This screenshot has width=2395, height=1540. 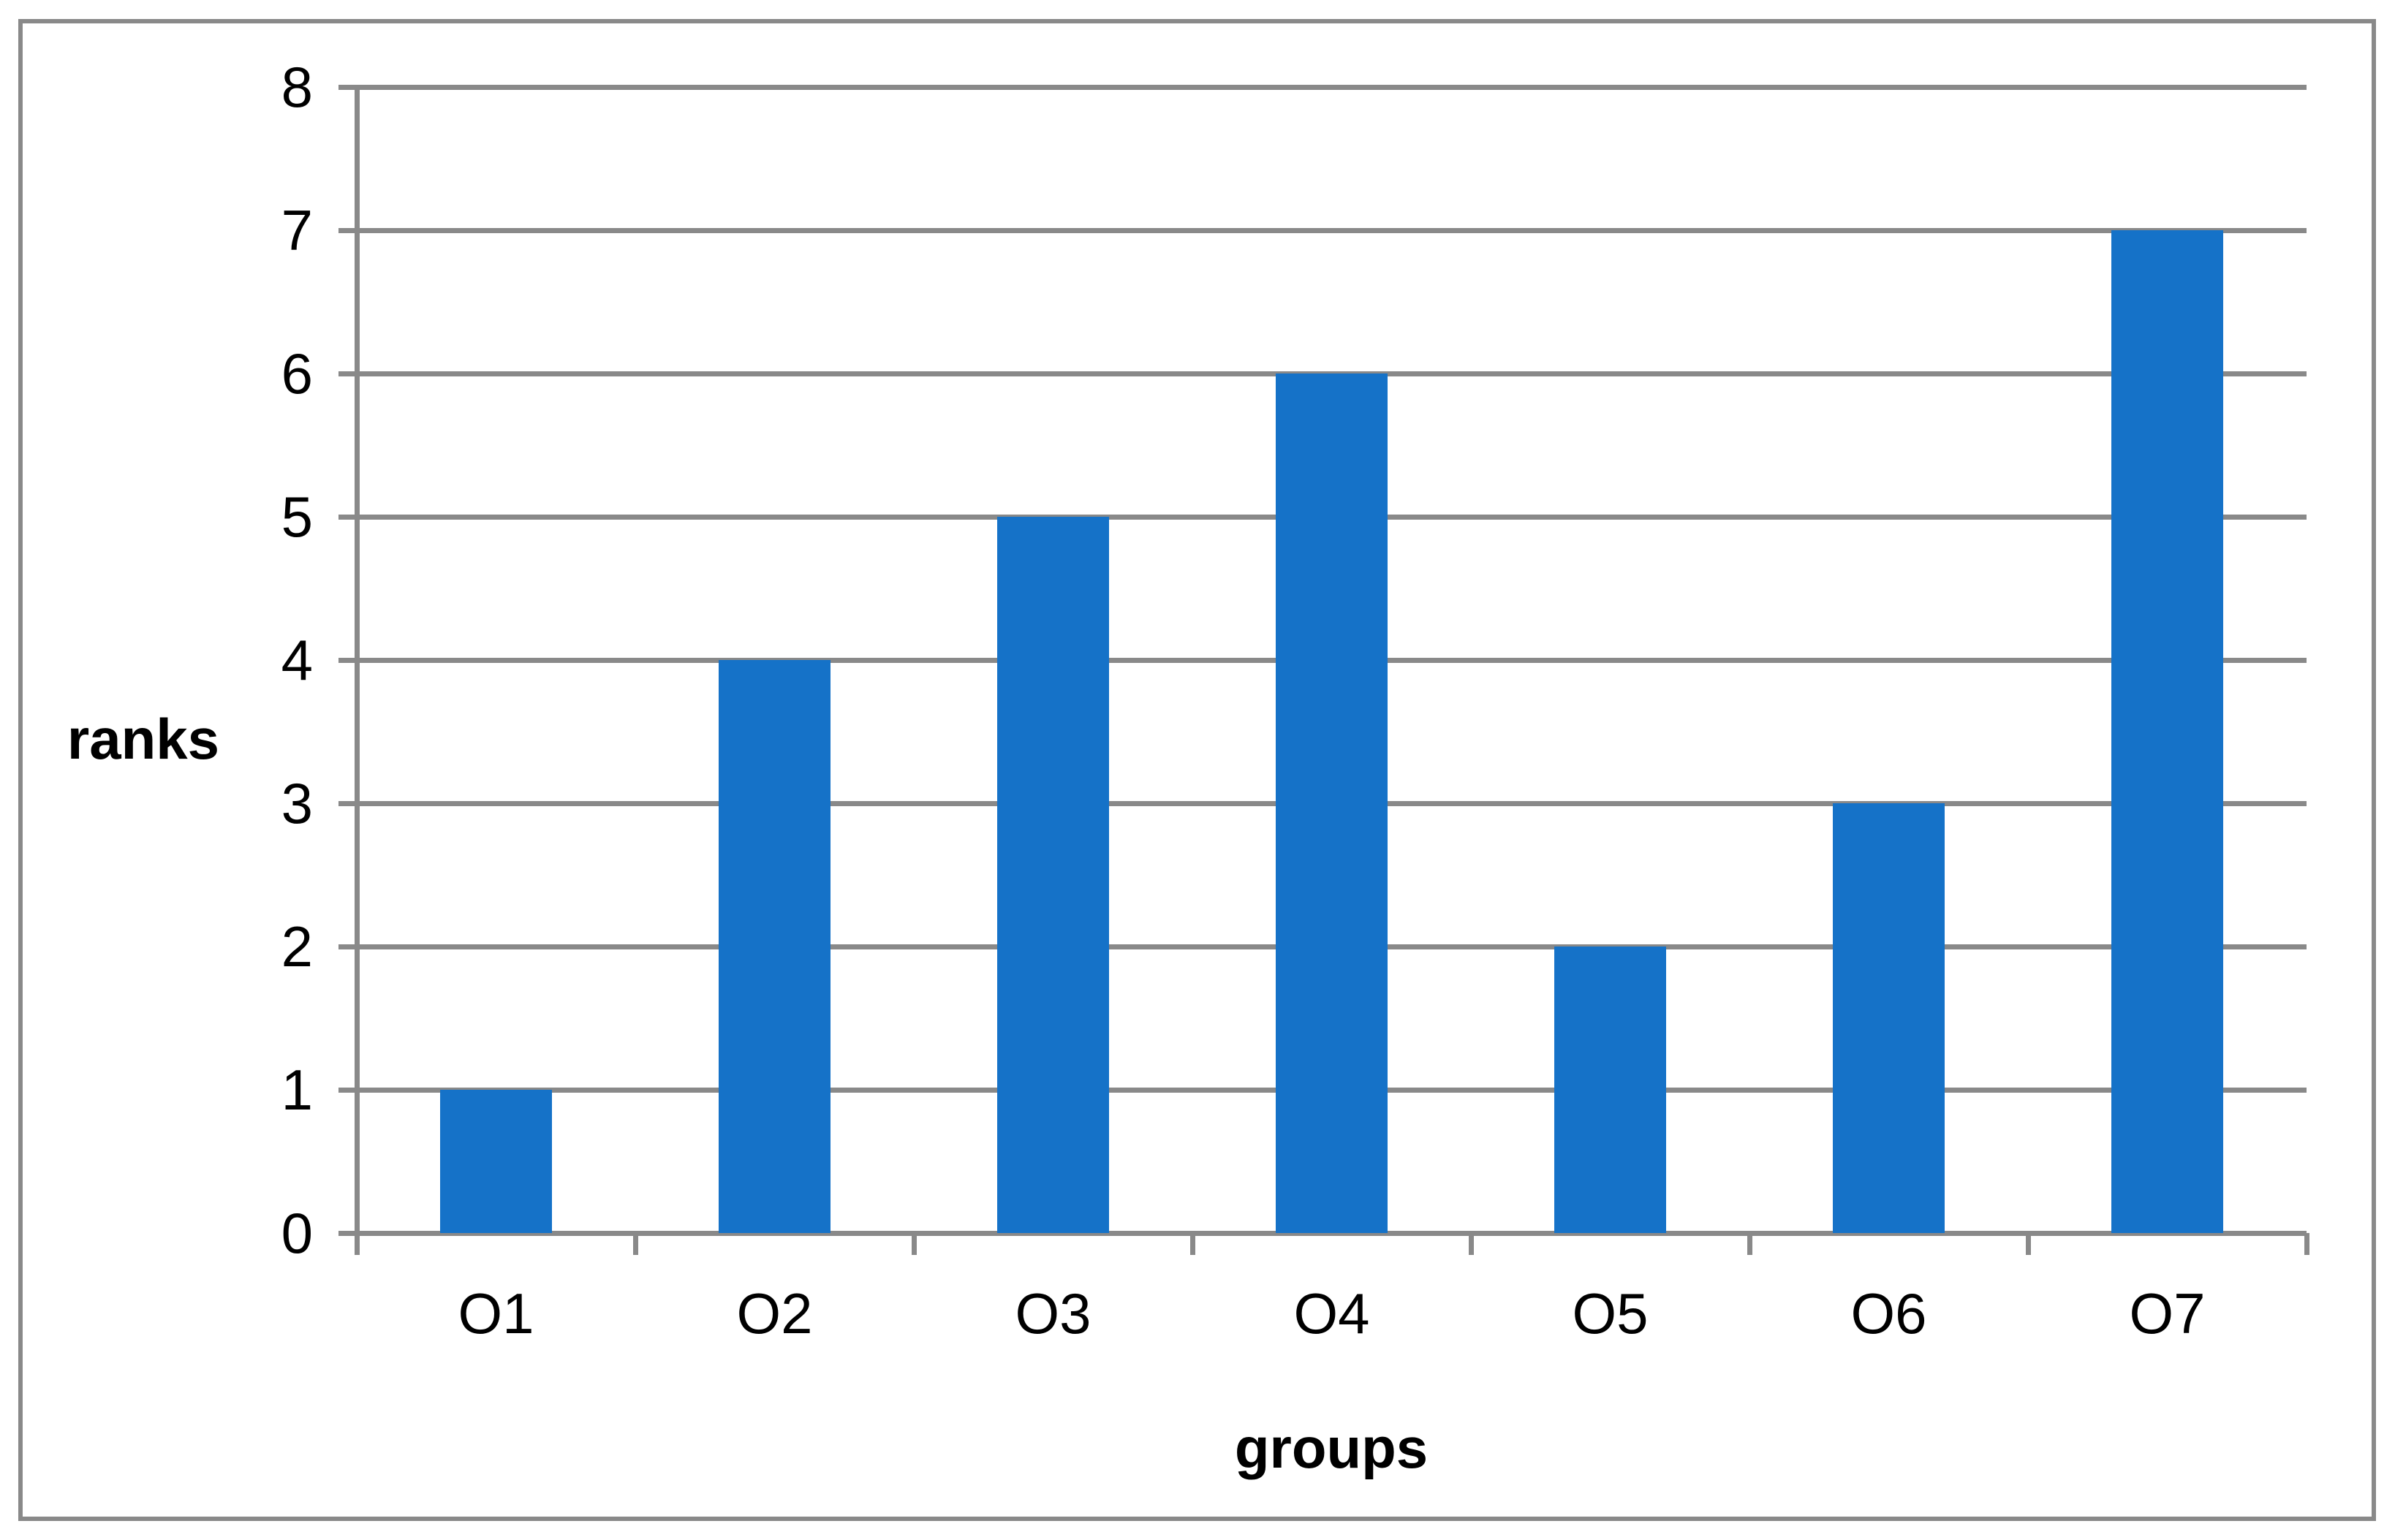 What do you see at coordinates (297, 946) in the screenshot?
I see `y-tick-label: 2` at bounding box center [297, 946].